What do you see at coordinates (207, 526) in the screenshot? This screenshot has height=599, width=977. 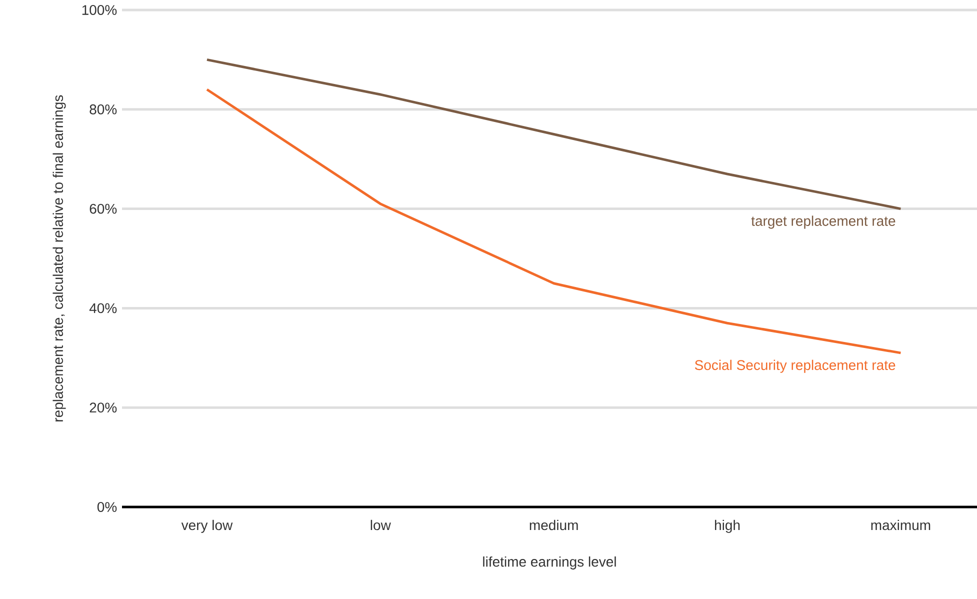 I see `x-tick-label: very low` at bounding box center [207, 526].